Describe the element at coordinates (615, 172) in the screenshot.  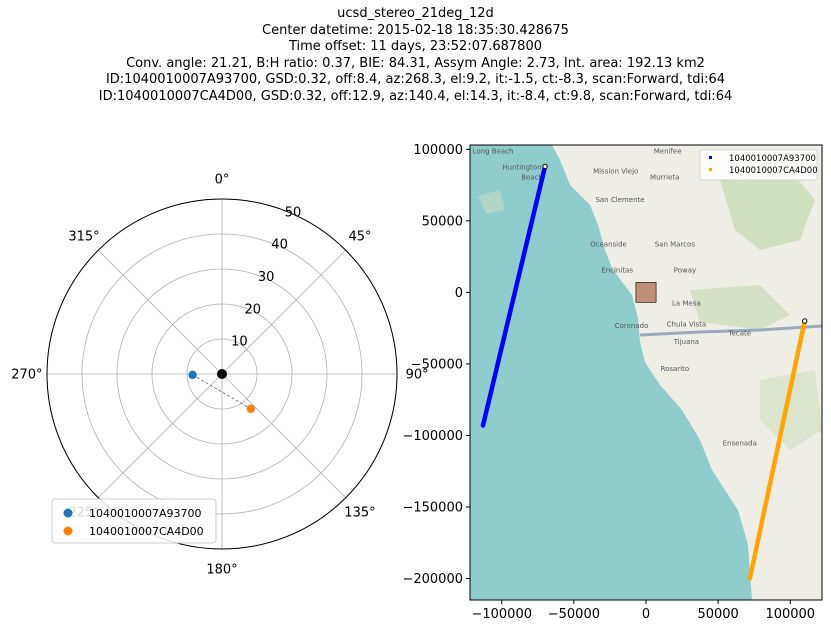
I see `map-place-label: Mission Viejo` at that location.